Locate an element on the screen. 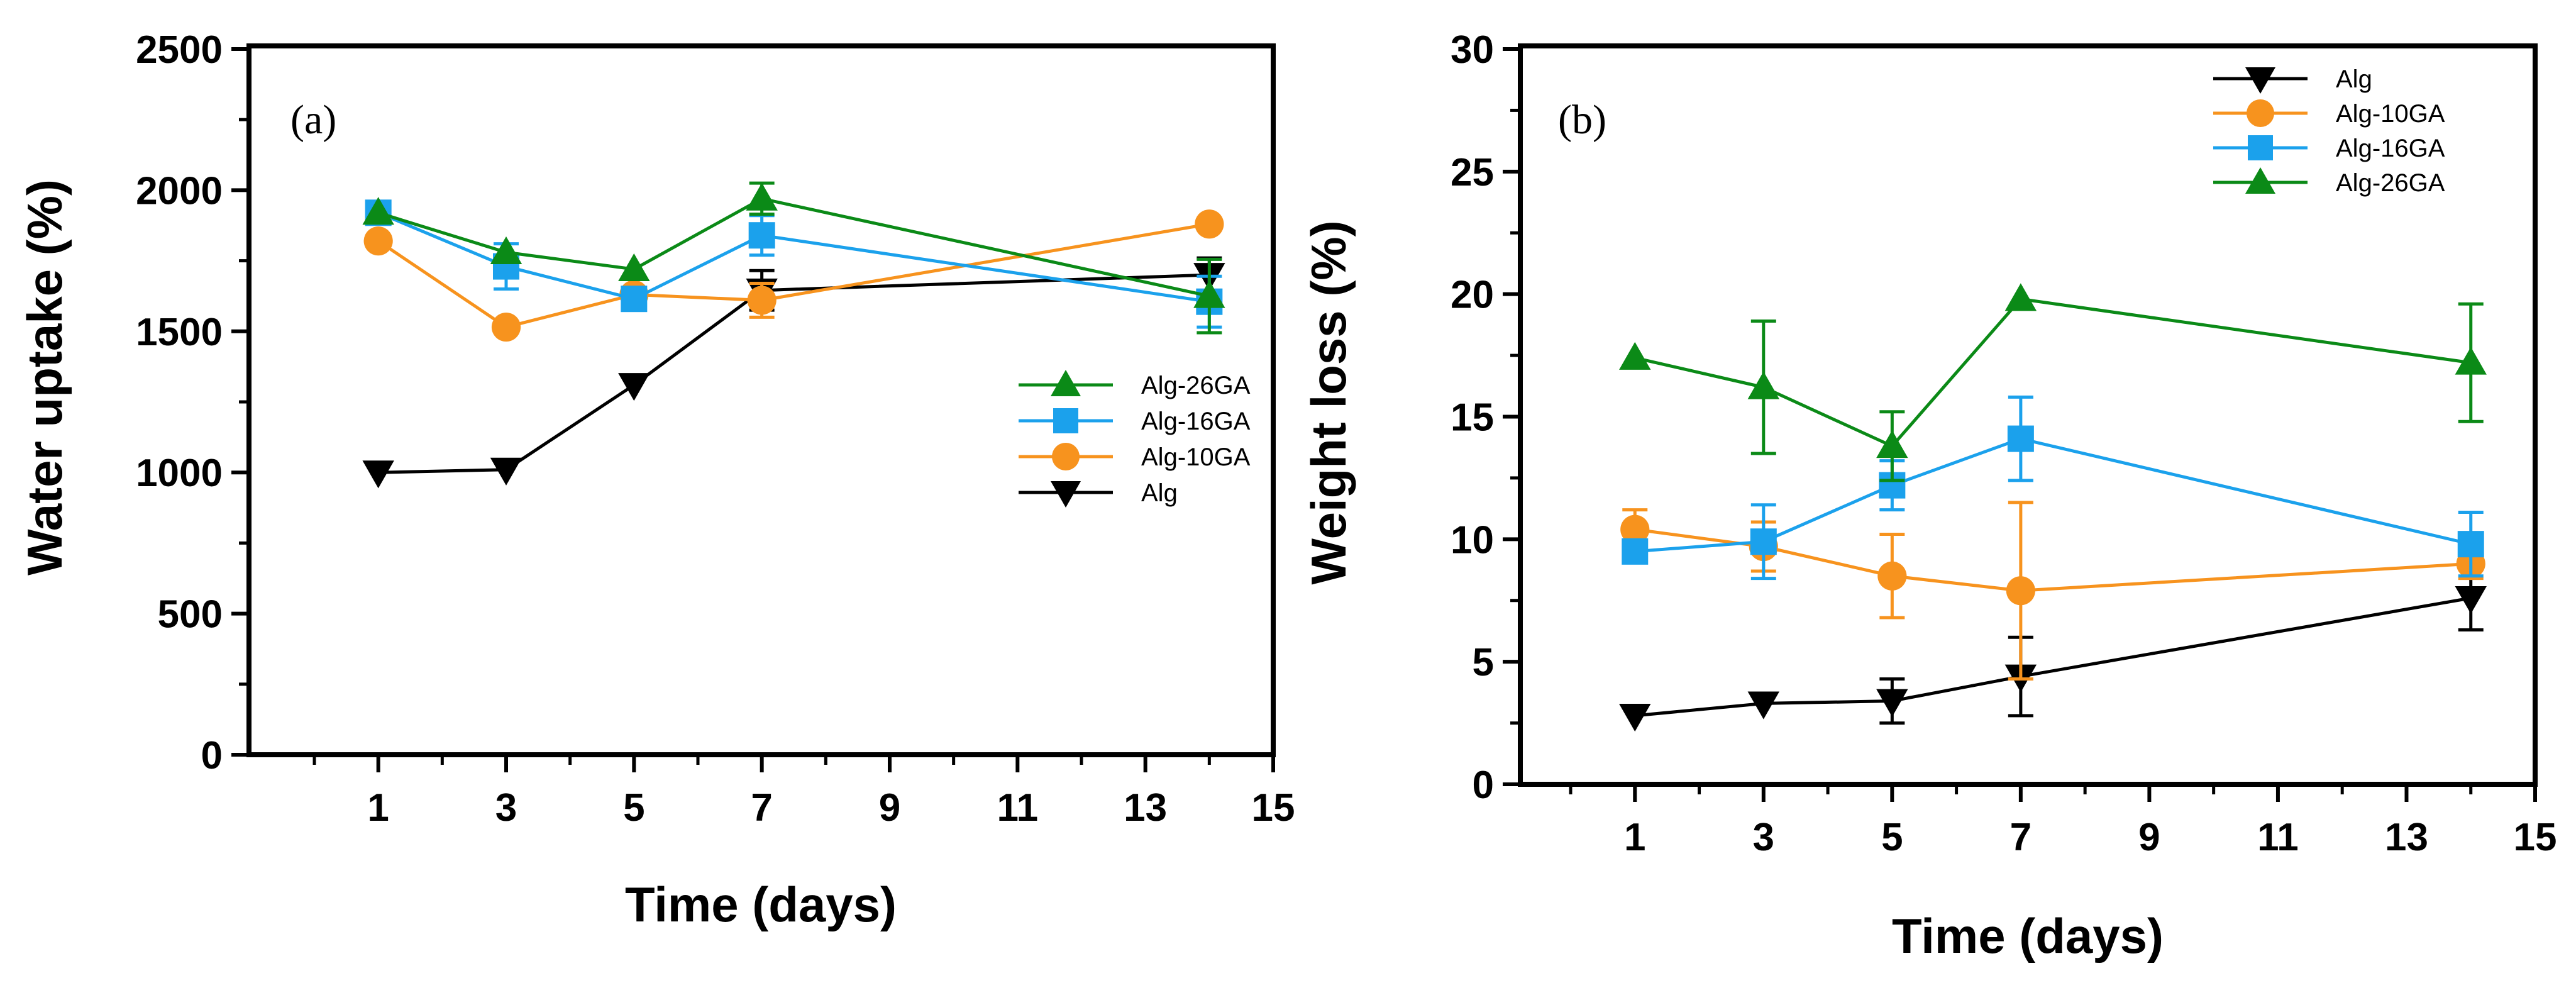 The height and width of the screenshot is (995, 2576). x-axis-title-a: Time (days) is located at coordinates (761, 904).